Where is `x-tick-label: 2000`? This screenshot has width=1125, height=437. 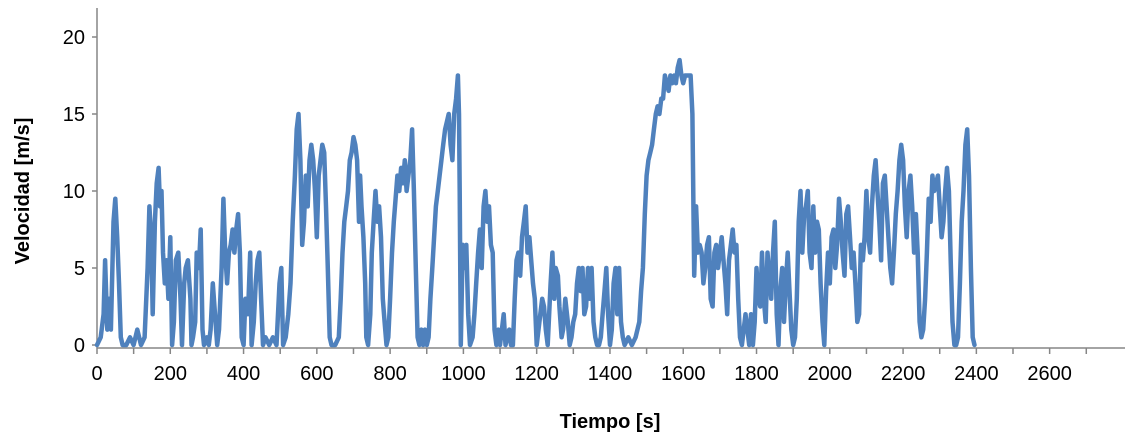
x-tick-label: 2000 is located at coordinates (830, 374).